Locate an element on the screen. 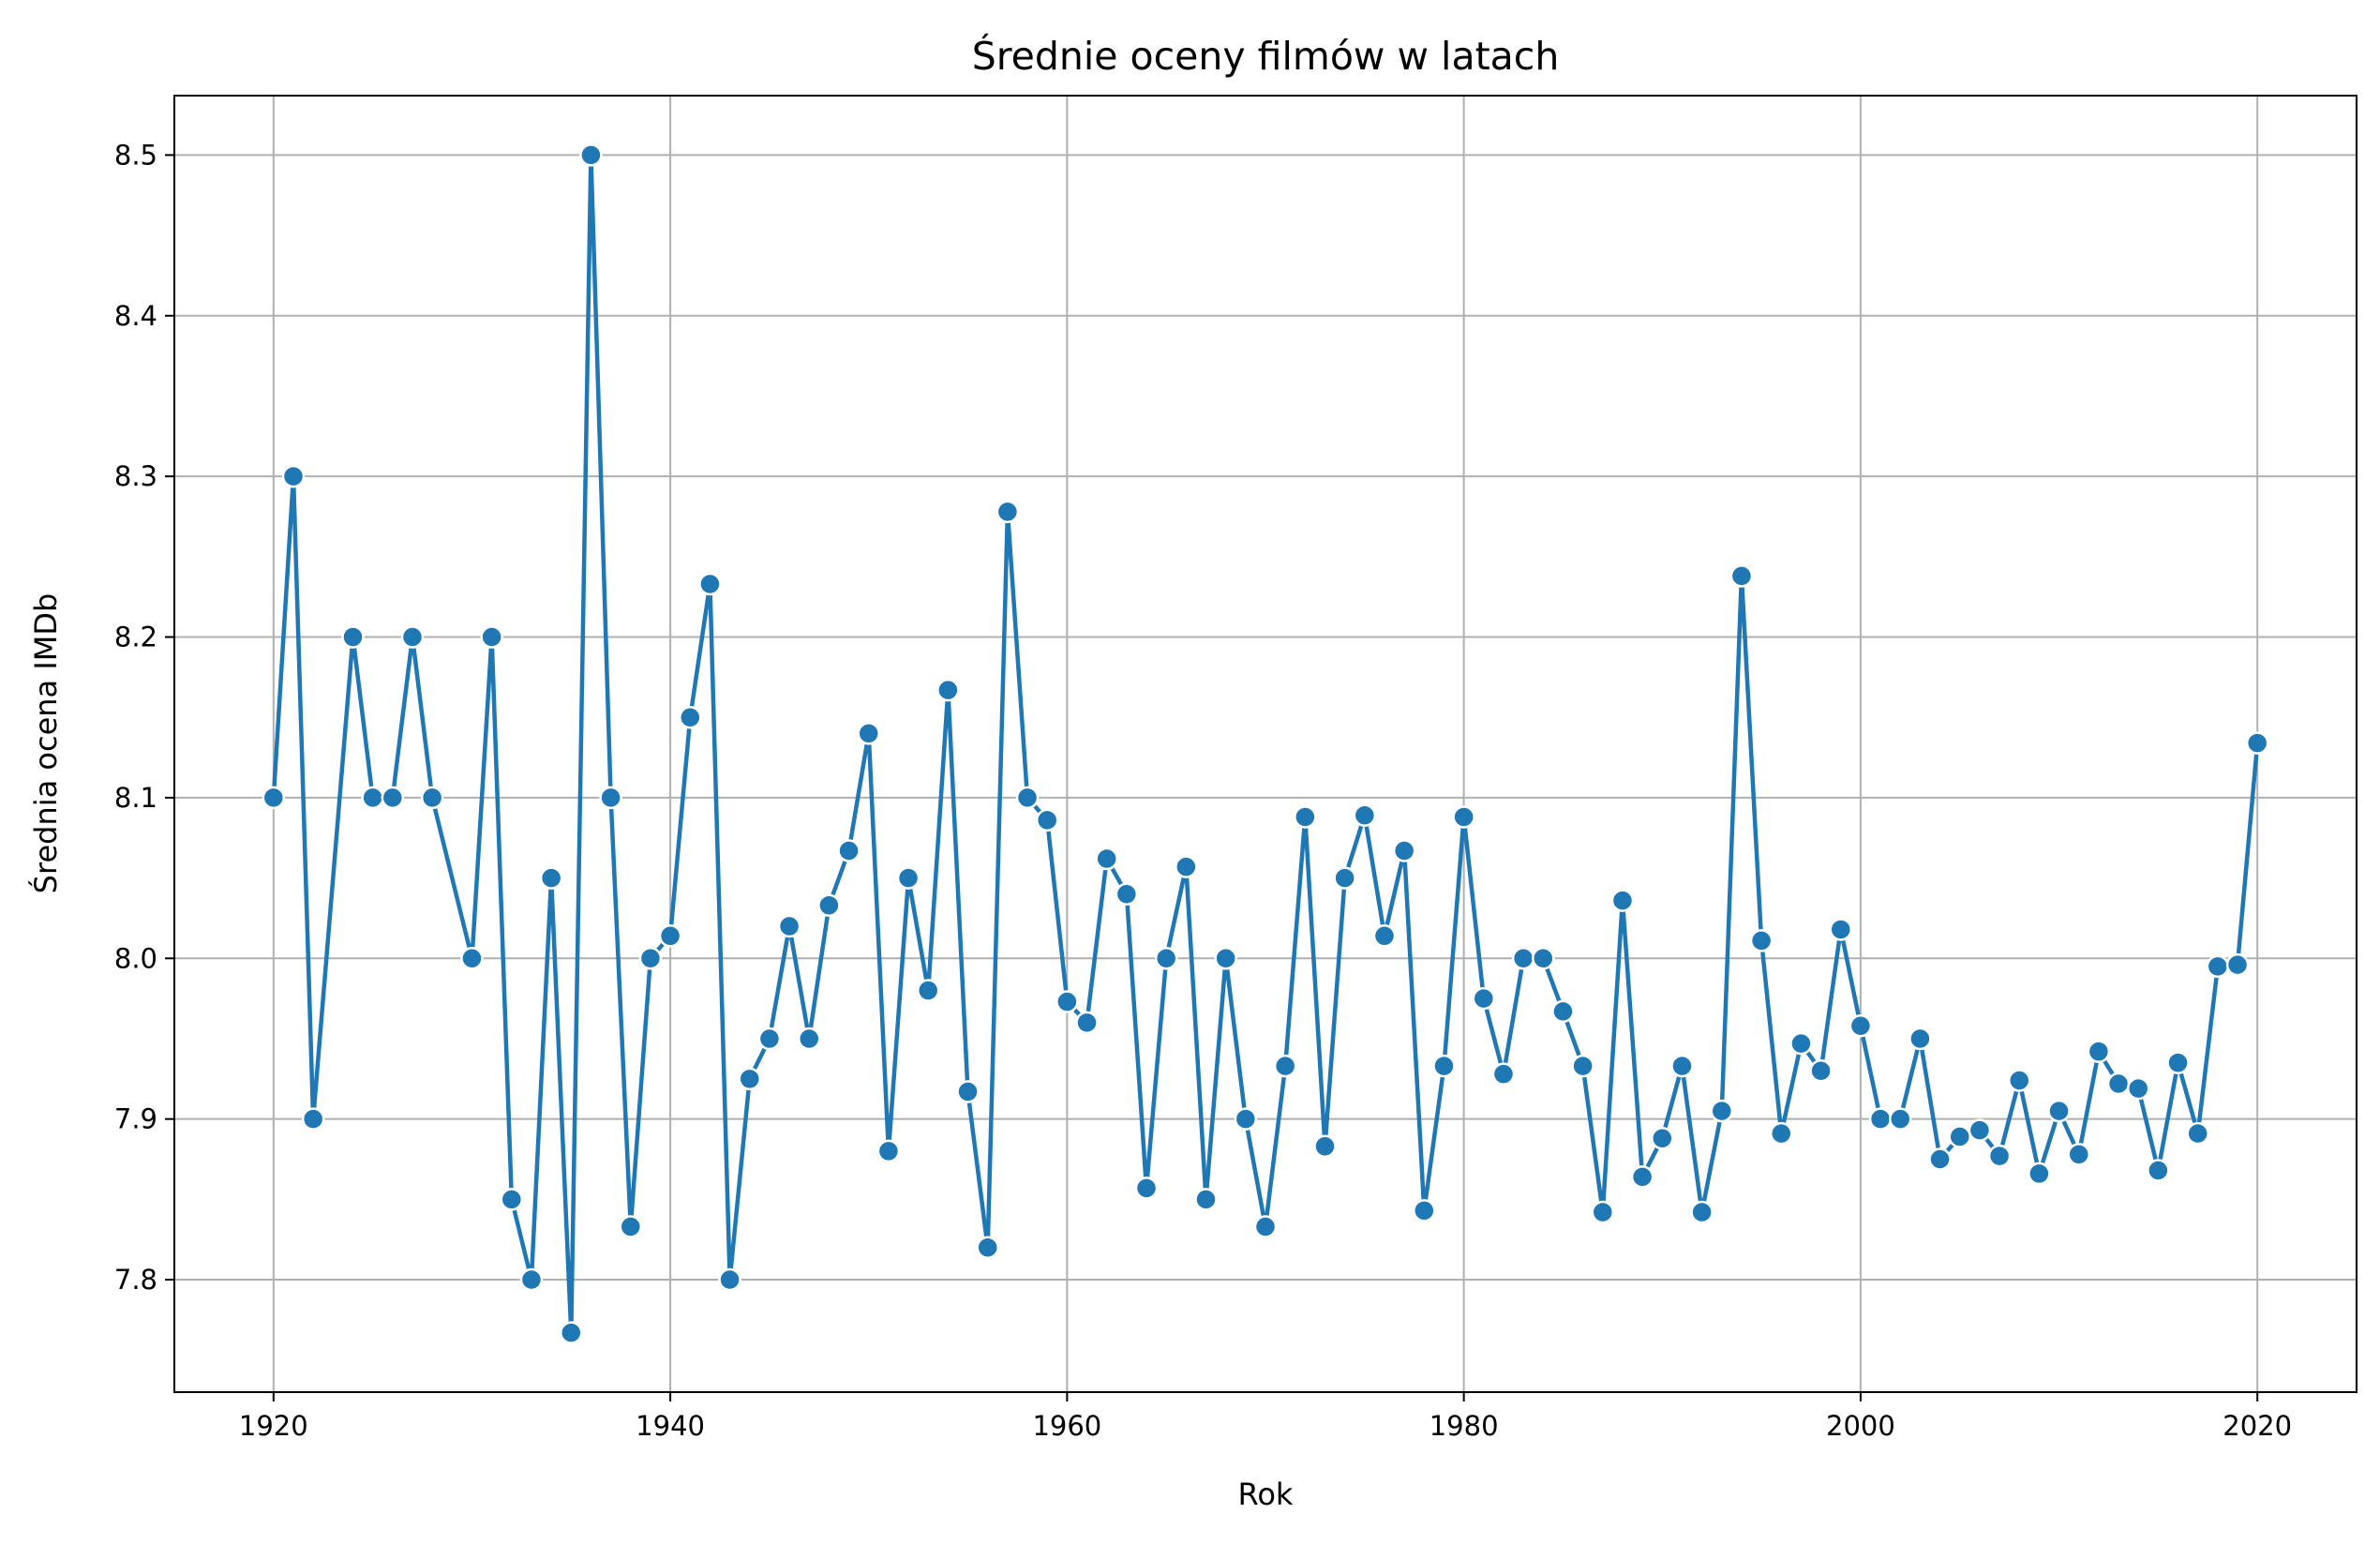  x-tick-label: 2000 is located at coordinates (1860, 1426).